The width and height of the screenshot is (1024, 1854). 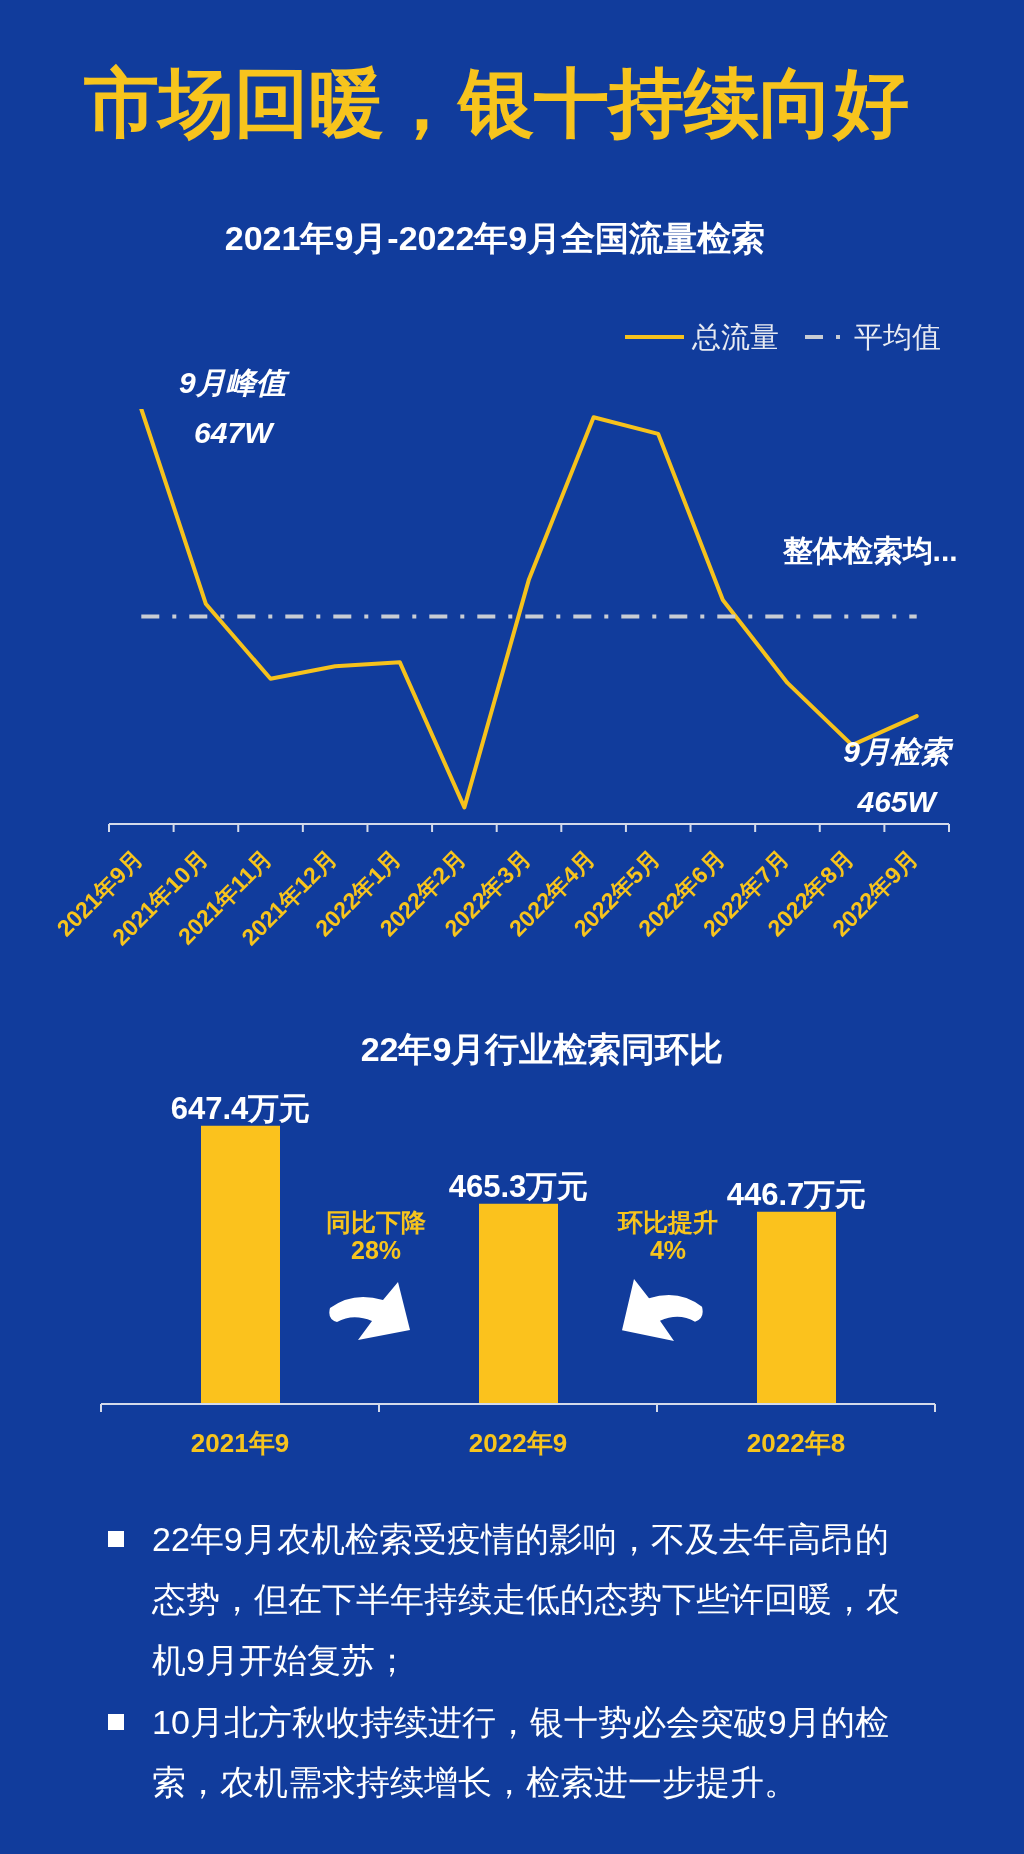 What do you see at coordinates (668, 1222) in the screenshot?
I see `annotation: 环比提升` at bounding box center [668, 1222].